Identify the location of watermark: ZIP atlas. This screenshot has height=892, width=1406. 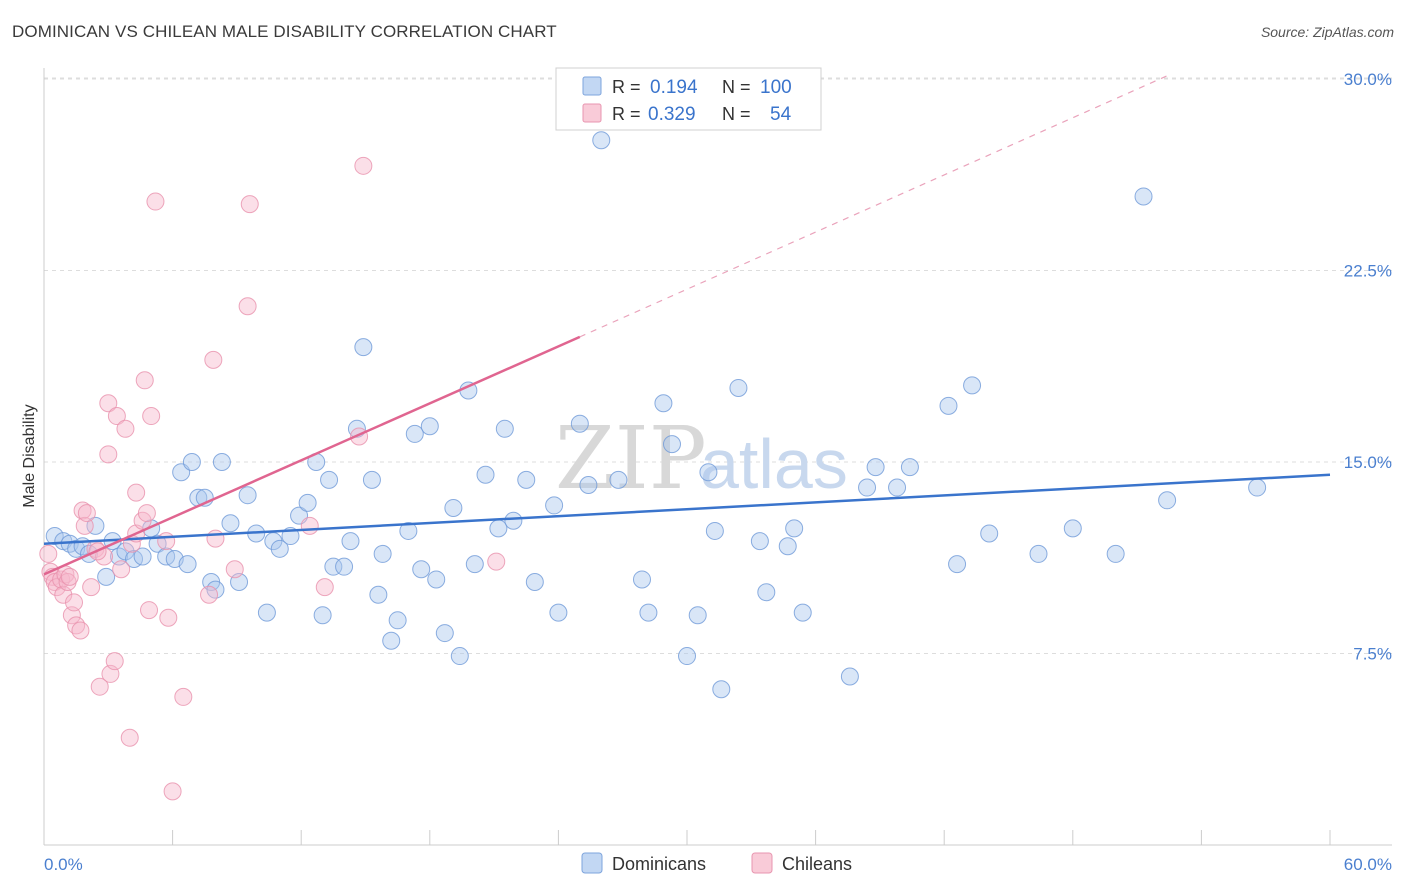
(701, 459).